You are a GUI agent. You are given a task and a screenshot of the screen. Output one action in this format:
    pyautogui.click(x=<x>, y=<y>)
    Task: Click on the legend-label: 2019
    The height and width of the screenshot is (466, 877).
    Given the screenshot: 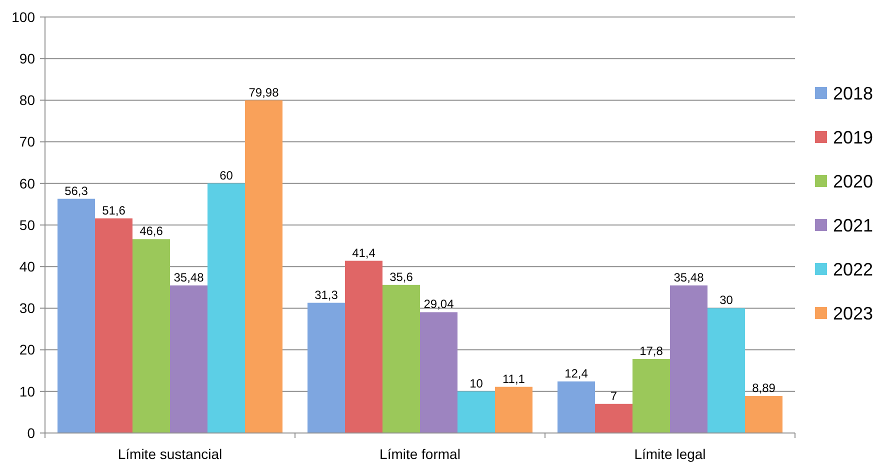 What is the action you would take?
    pyautogui.click(x=853, y=137)
    